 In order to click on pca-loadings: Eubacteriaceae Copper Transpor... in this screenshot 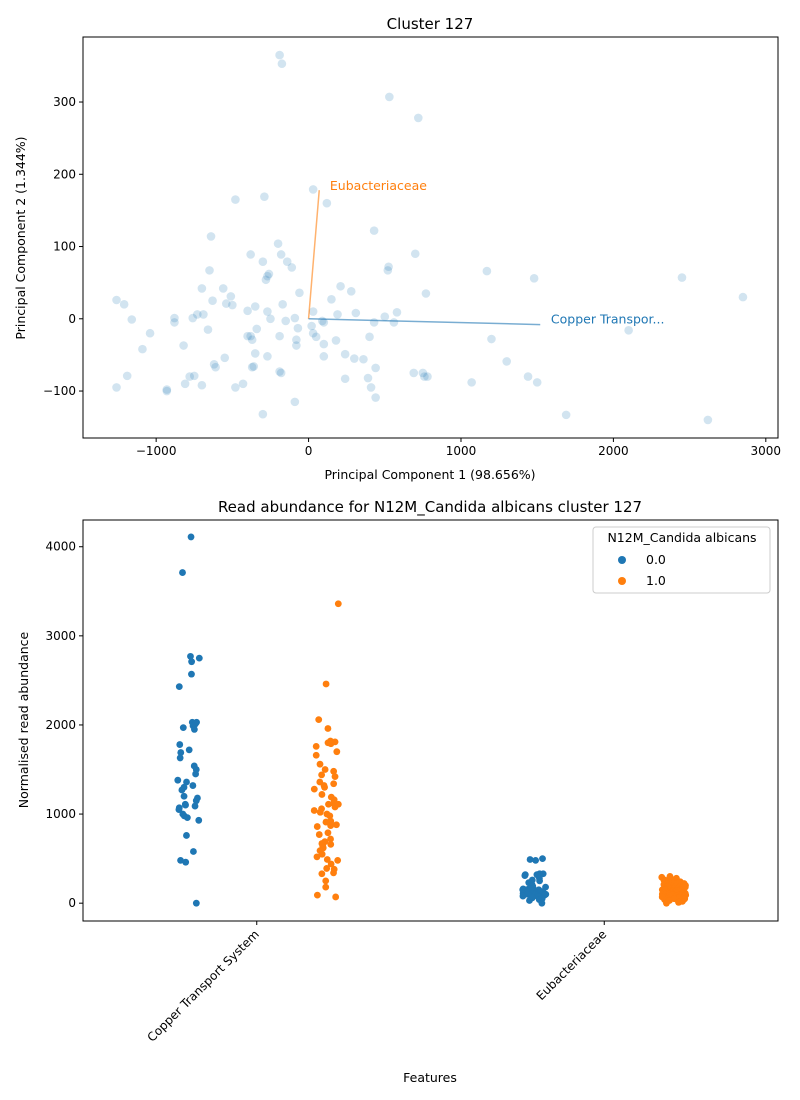, I will do `click(485, 252)`.